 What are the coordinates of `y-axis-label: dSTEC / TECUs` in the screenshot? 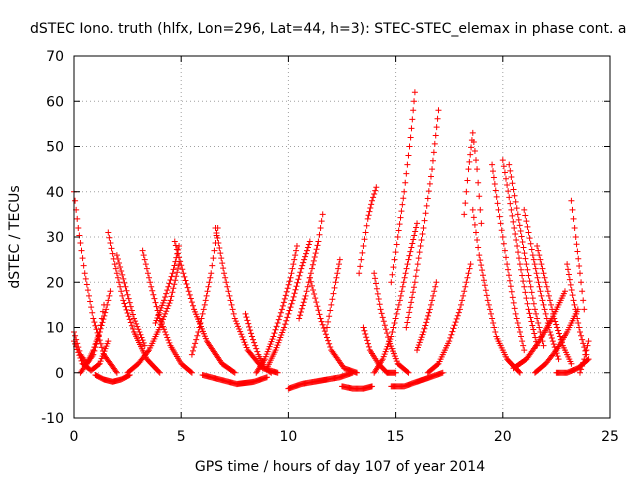 It's located at (15, 236).